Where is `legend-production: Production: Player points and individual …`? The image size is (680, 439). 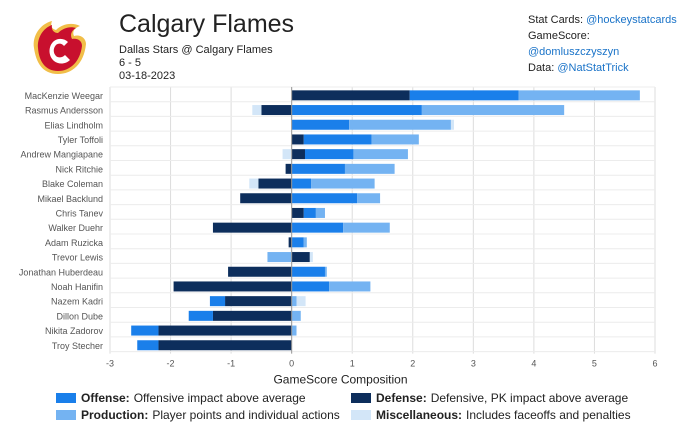
legend-production: Production: Player points and individual … is located at coordinates (198, 415).